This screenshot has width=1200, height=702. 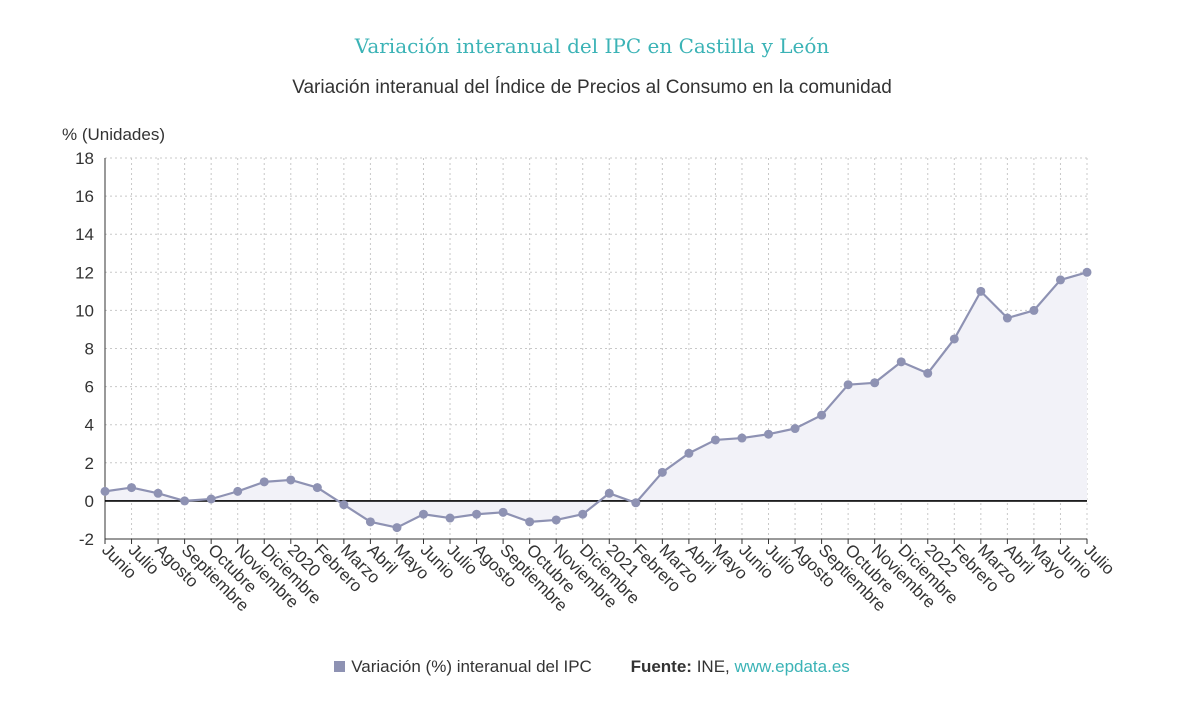 I want to click on y-tick-label: 6, so click(x=89, y=387).